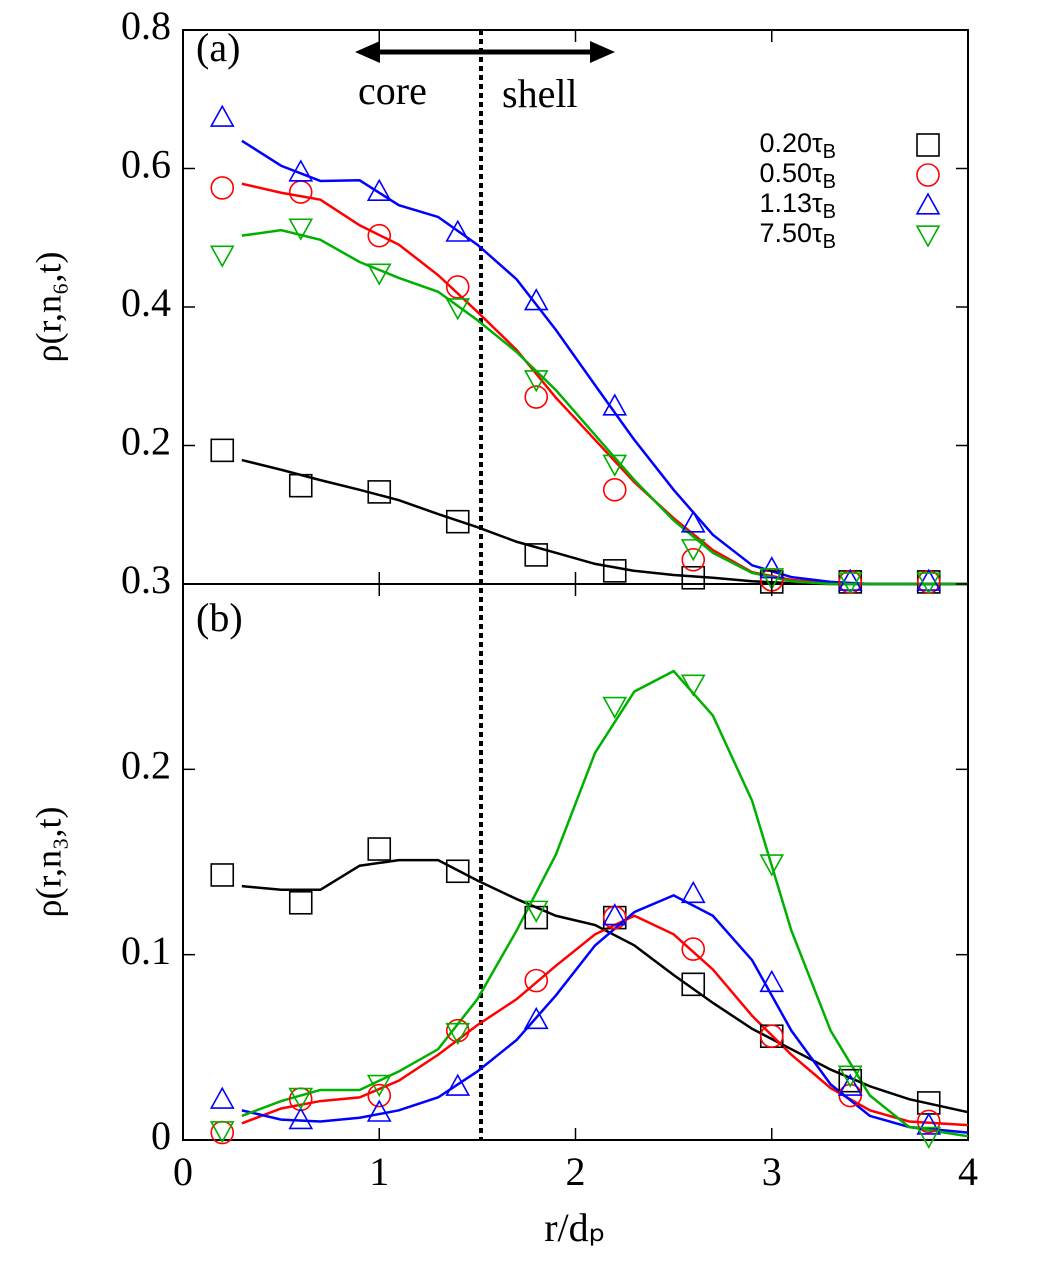 Image resolution: width=1040 pixels, height=1280 pixels. What do you see at coordinates (161, 1135) in the screenshot?
I see `y-tick-label: 0` at bounding box center [161, 1135].